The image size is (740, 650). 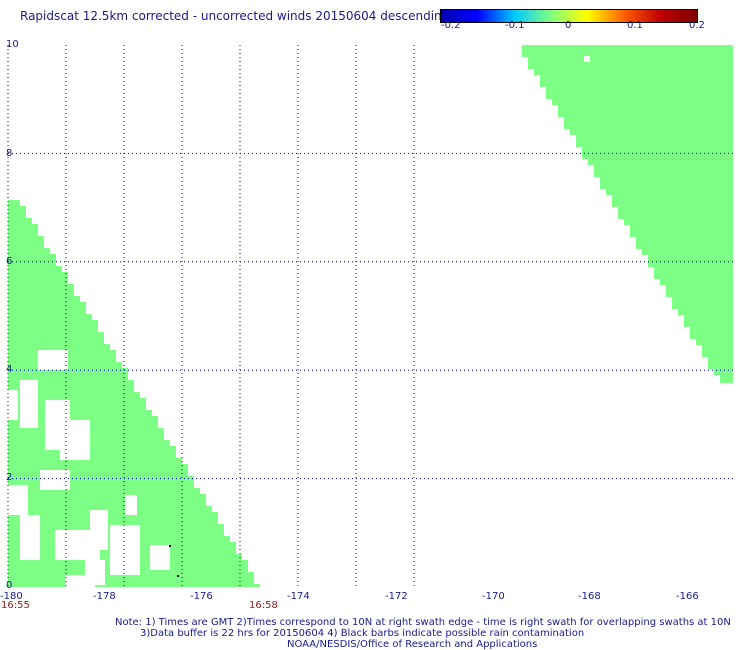 I want to click on lon-label--166: -166, so click(x=687, y=596).